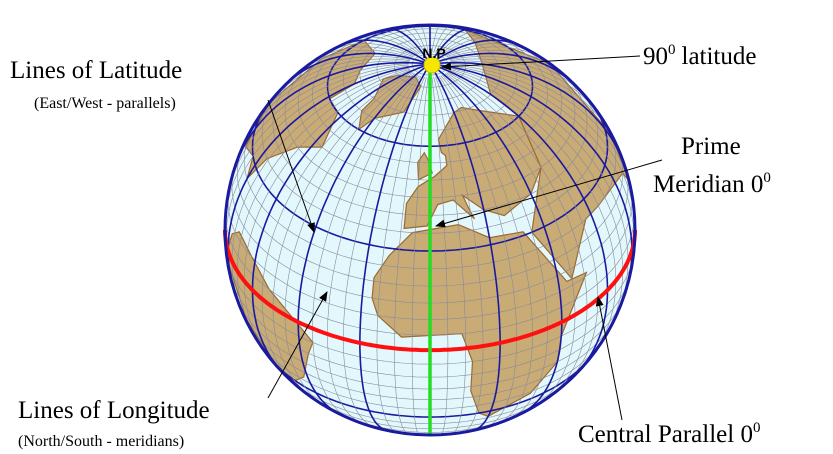 The height and width of the screenshot is (454, 833). Describe the element at coordinates (432, 65) in the screenshot. I see `north-pole-dot` at that location.